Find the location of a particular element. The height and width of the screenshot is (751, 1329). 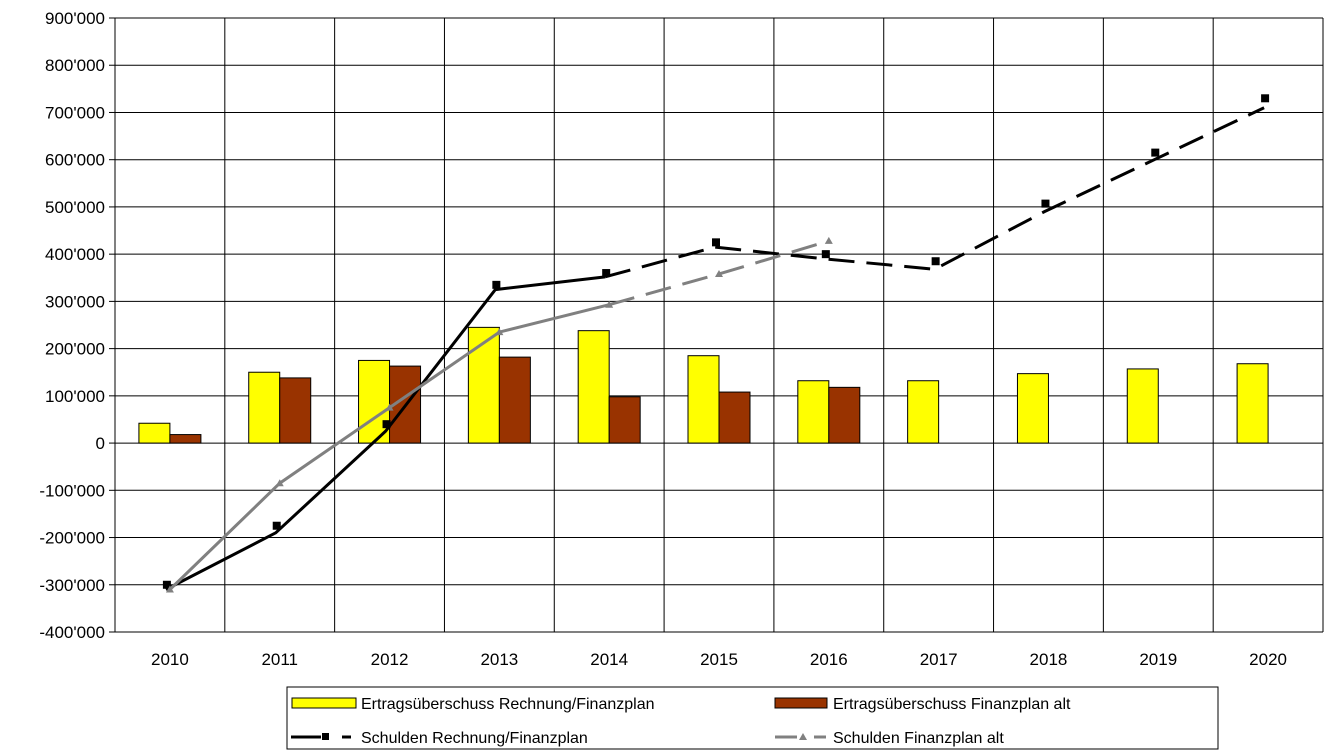

marker-square-2014 is located at coordinates (606, 273).